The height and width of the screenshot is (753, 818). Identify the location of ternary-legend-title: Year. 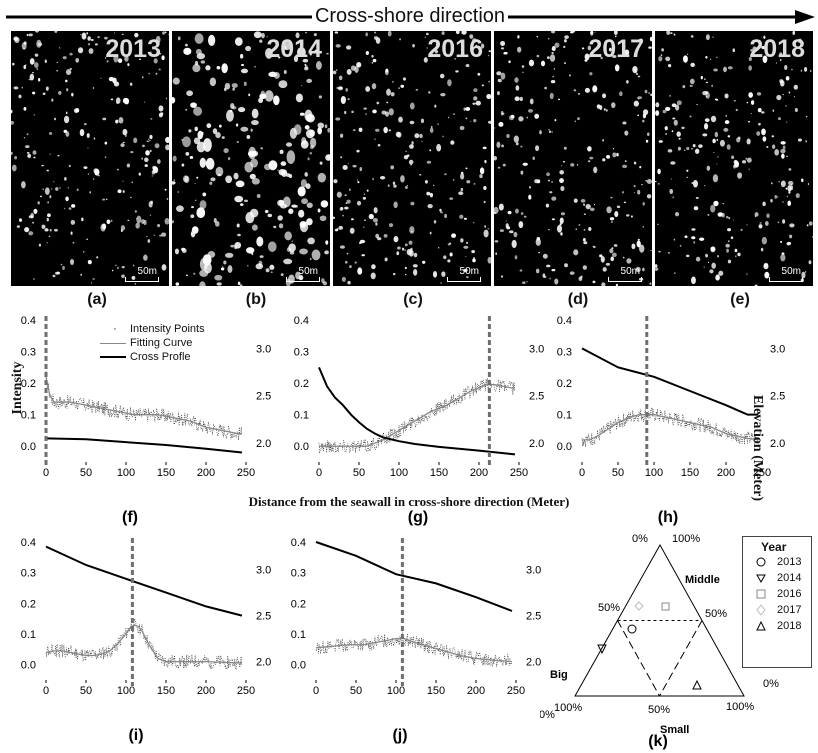
(774, 547).